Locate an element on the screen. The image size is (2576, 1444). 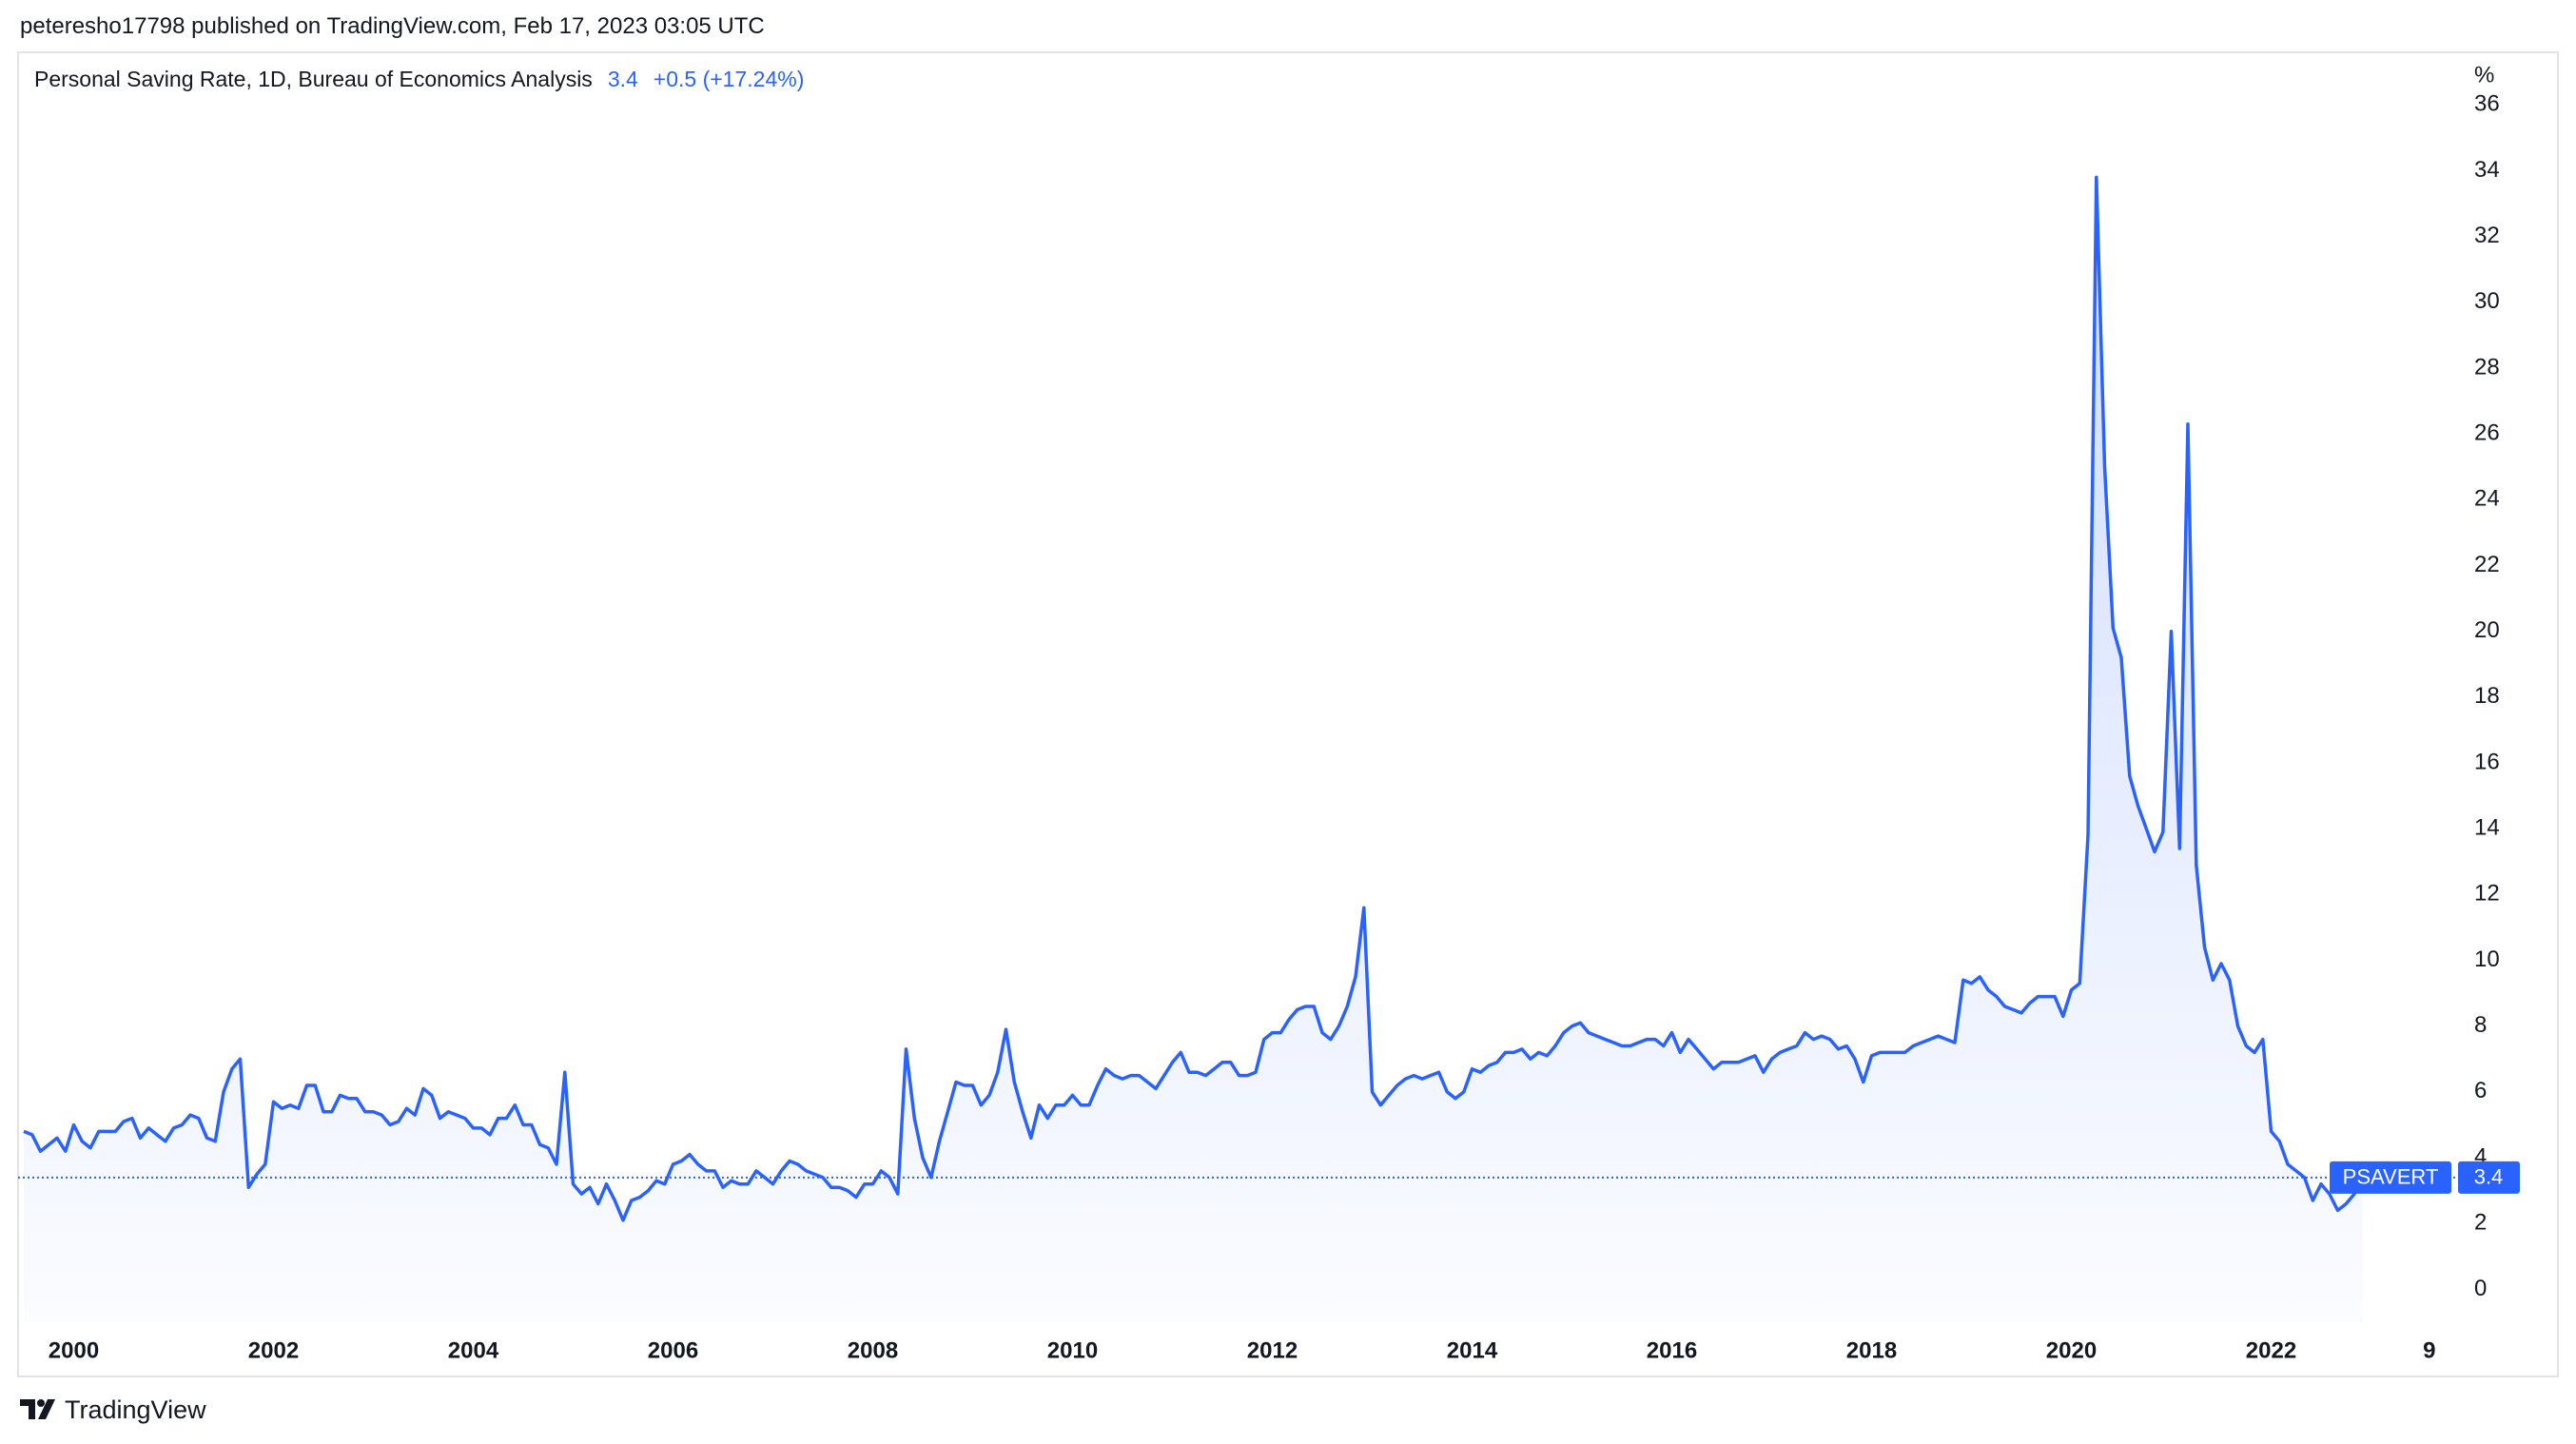
price-label-box is located at coordinates (2489, 1177).